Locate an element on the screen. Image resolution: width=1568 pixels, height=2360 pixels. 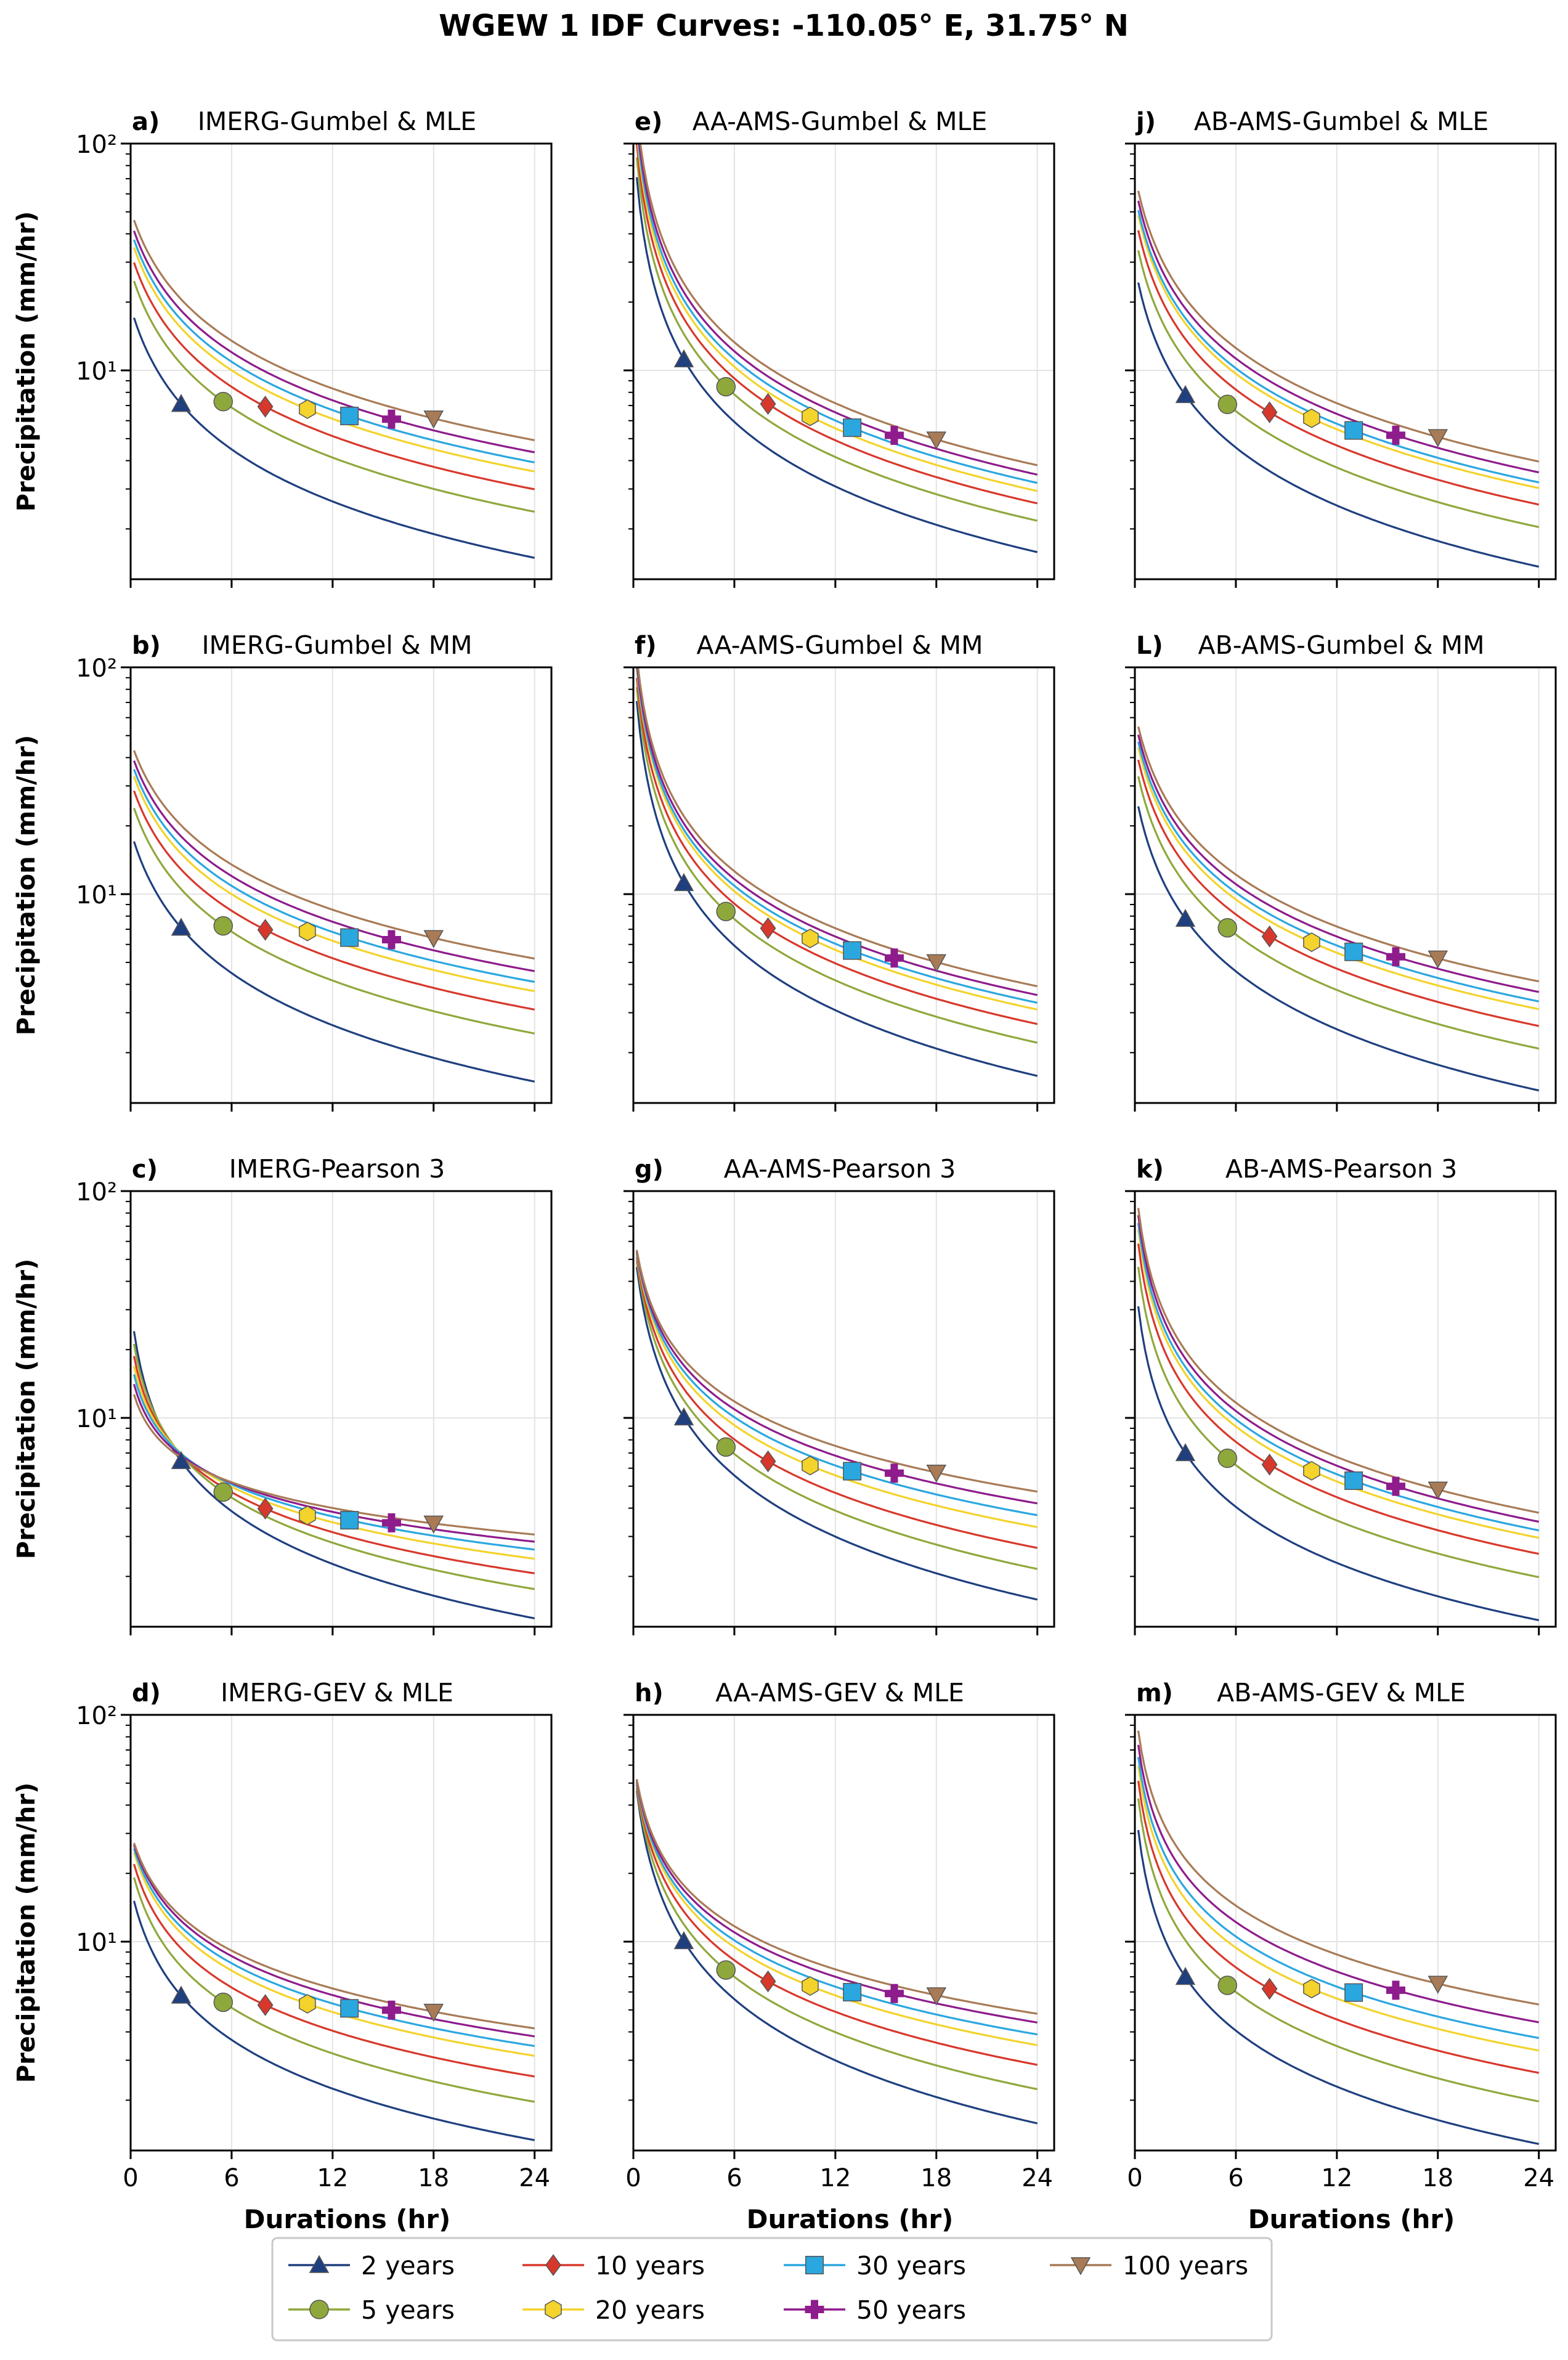
curves-h is located at coordinates (837, 1951).